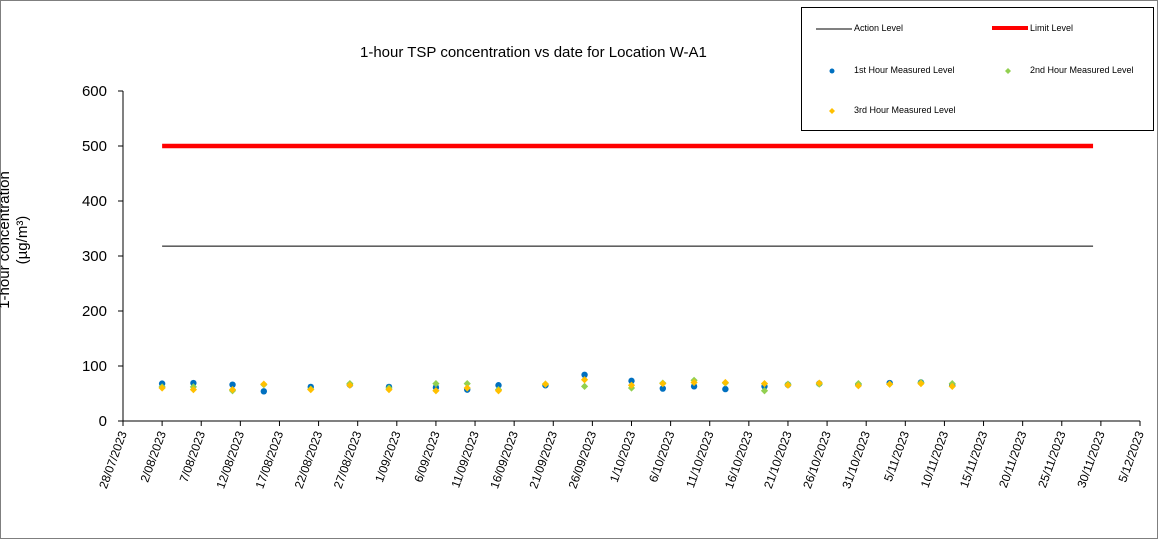  Describe the element at coordinates (1091, 459) in the screenshot. I see `x-tick-label: 30/11/2023` at that location.